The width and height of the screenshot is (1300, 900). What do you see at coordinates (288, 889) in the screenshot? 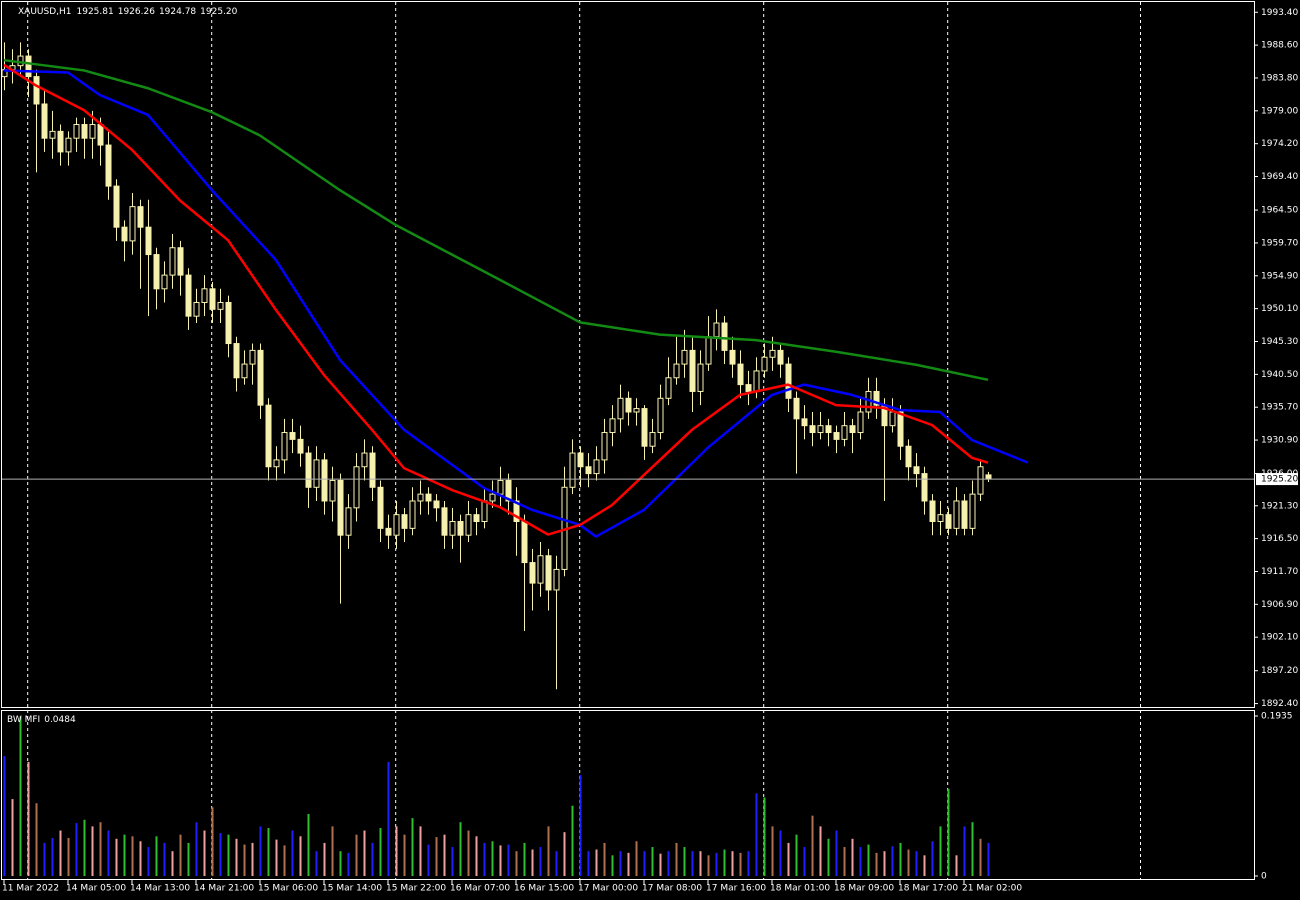
I see `x-tick-label: 15 Mar 06:00` at bounding box center [288, 889].